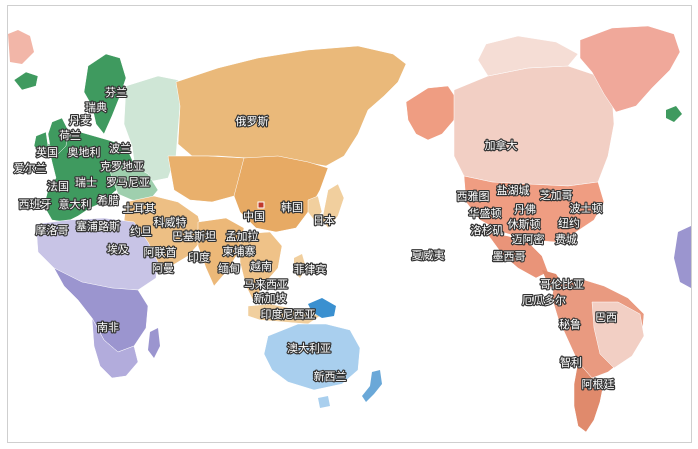 Image resolution: width=698 pixels, height=449 pixels. Describe the element at coordinates (229, 268) in the screenshot. I see `label-myanmar: 缅甸` at that location.